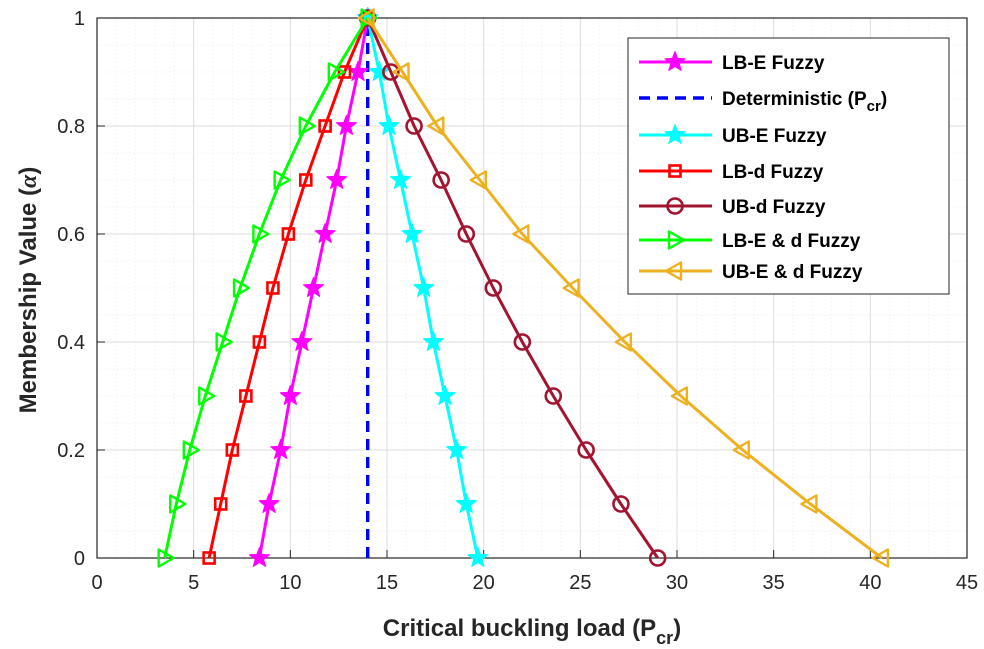 Image resolution: width=984 pixels, height=649 pixels. What do you see at coordinates (731, 172) in the screenshot?
I see `legend-item-lb-d-fuzzy: LB-d Fuzzy` at bounding box center [731, 172].